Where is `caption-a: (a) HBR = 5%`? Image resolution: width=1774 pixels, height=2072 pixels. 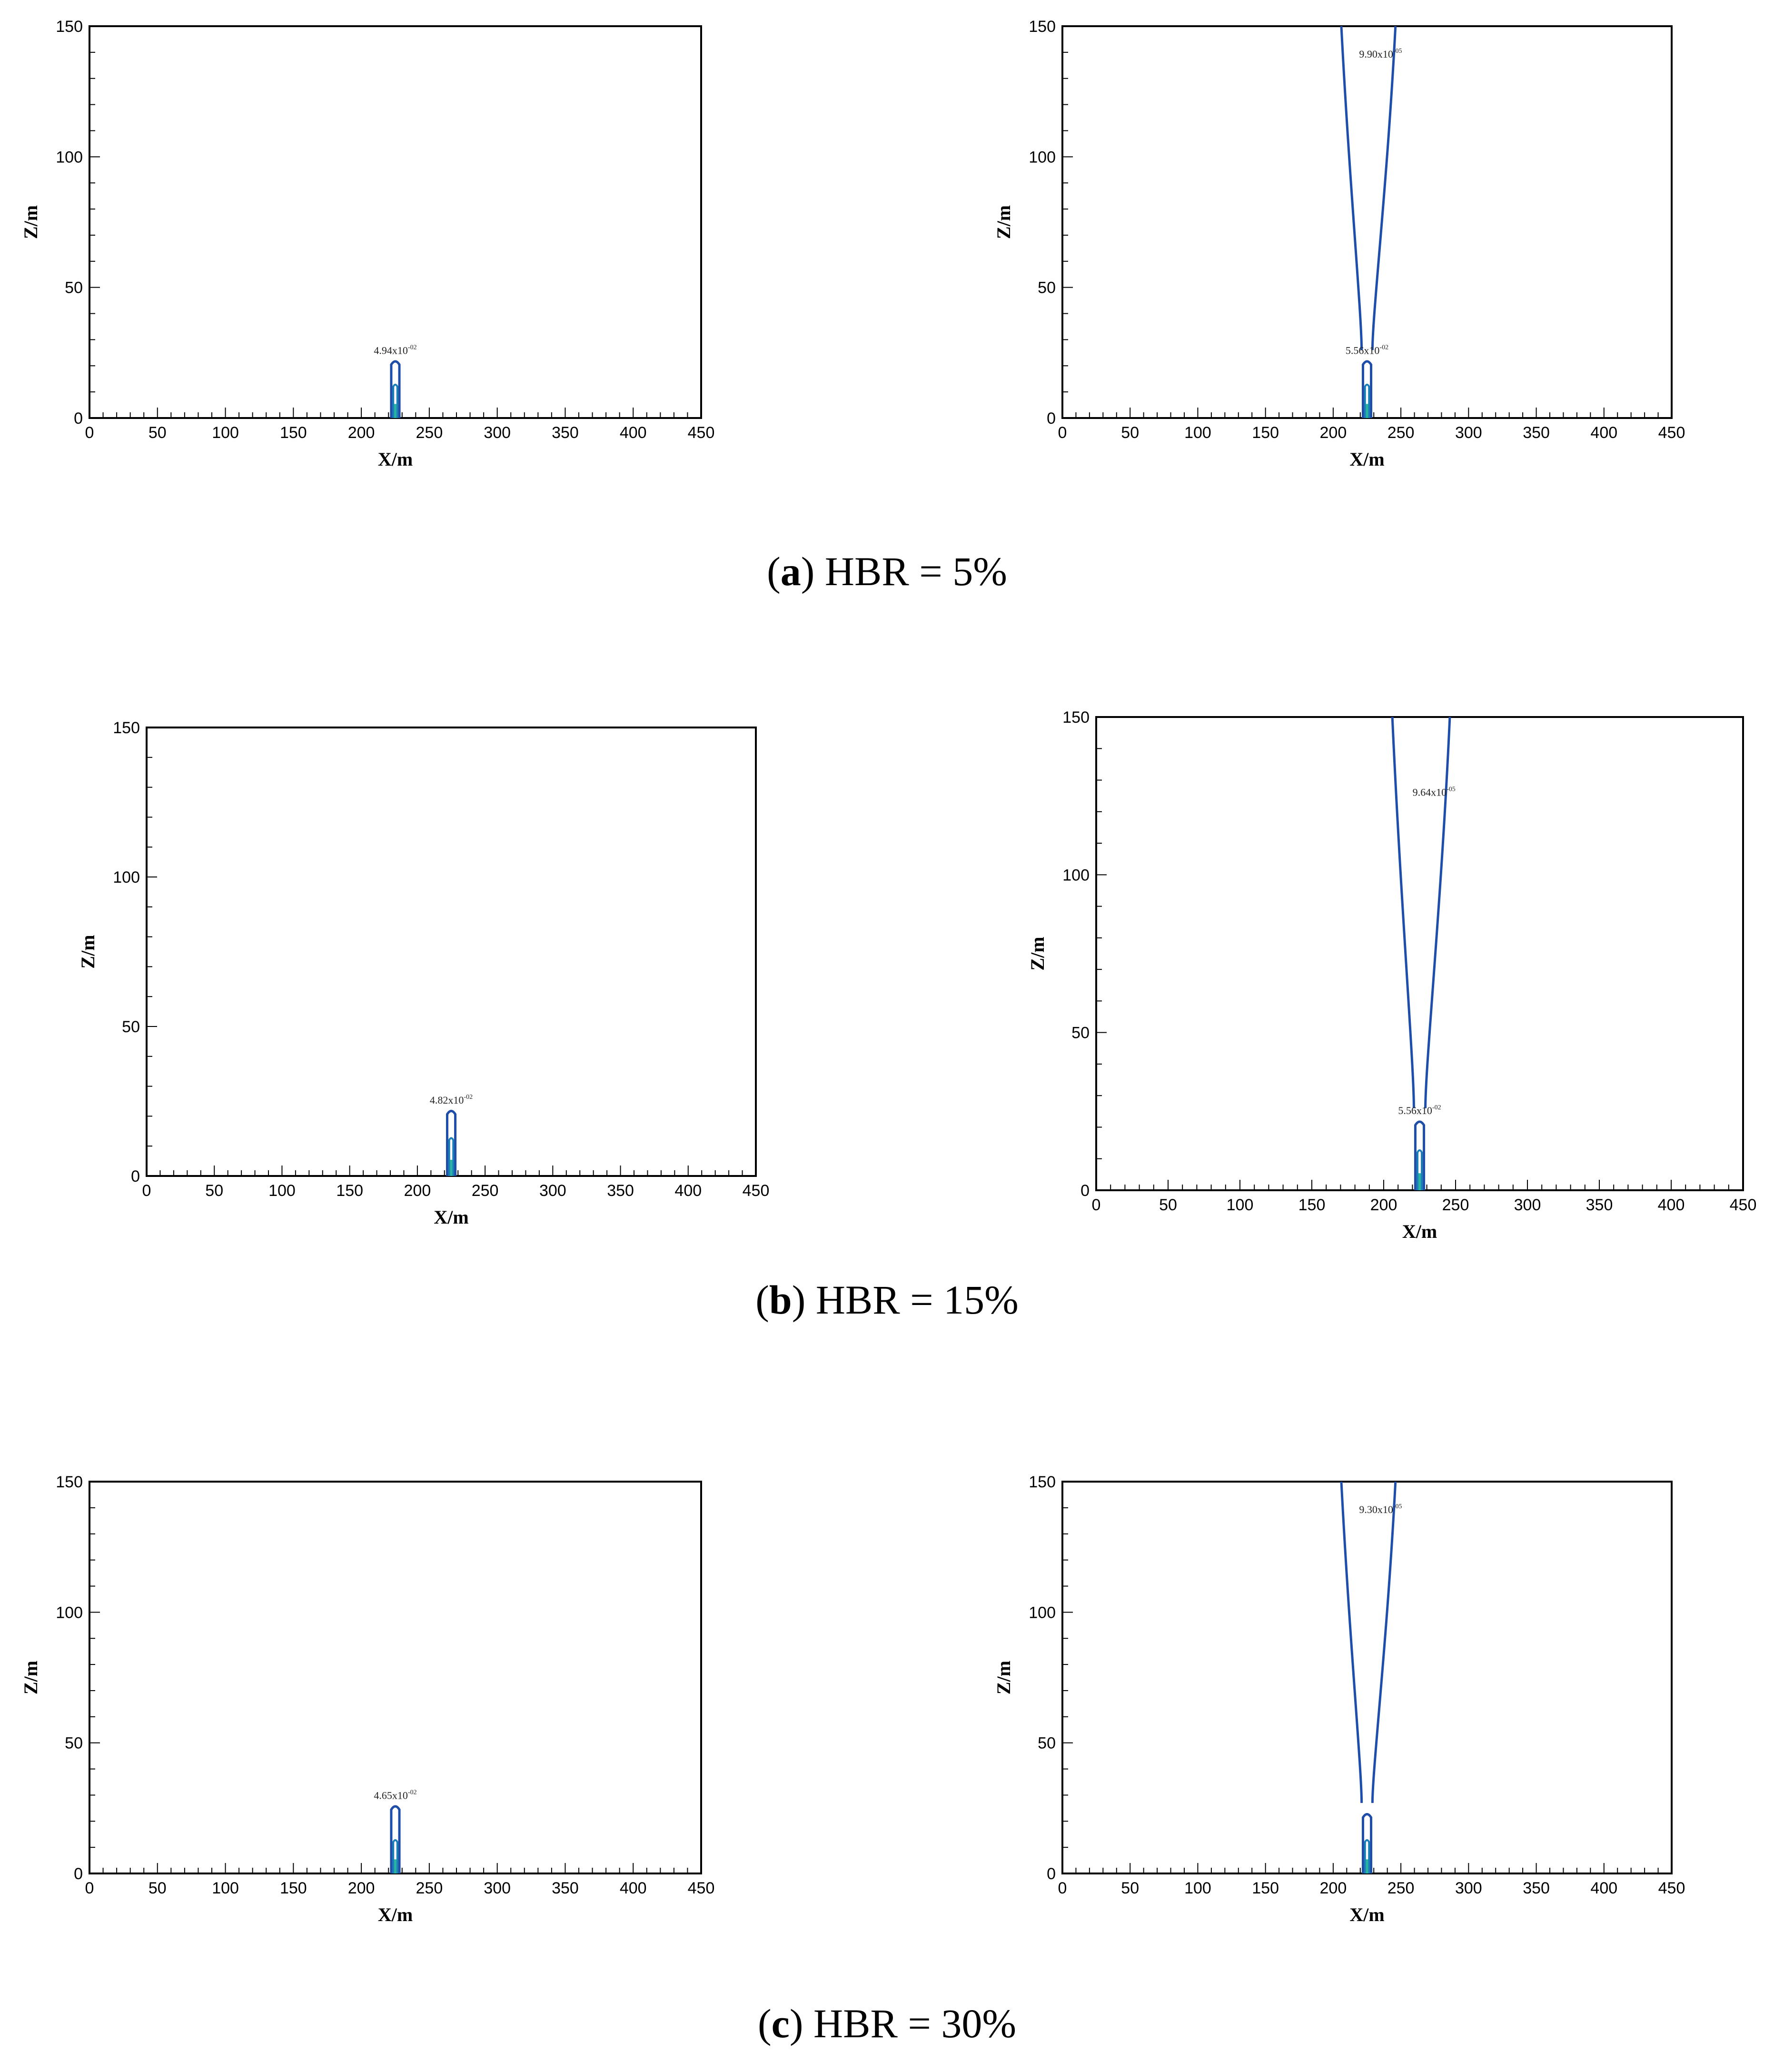 caption-a: (a) HBR = 5% is located at coordinates (887, 571).